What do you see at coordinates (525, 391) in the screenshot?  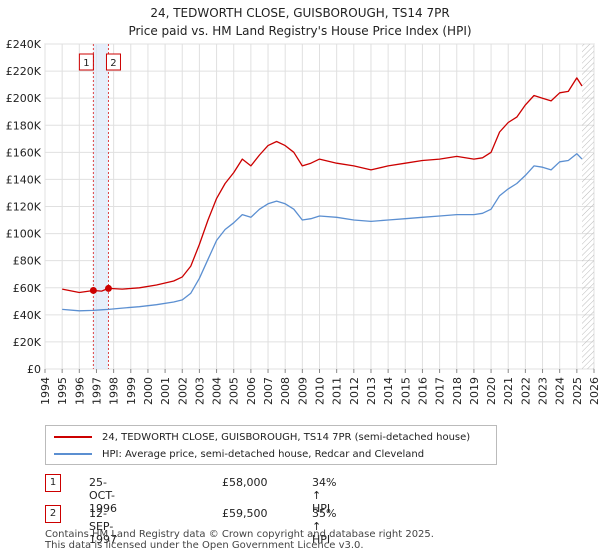 I see `x-tick-label: 2022` at bounding box center [525, 391].